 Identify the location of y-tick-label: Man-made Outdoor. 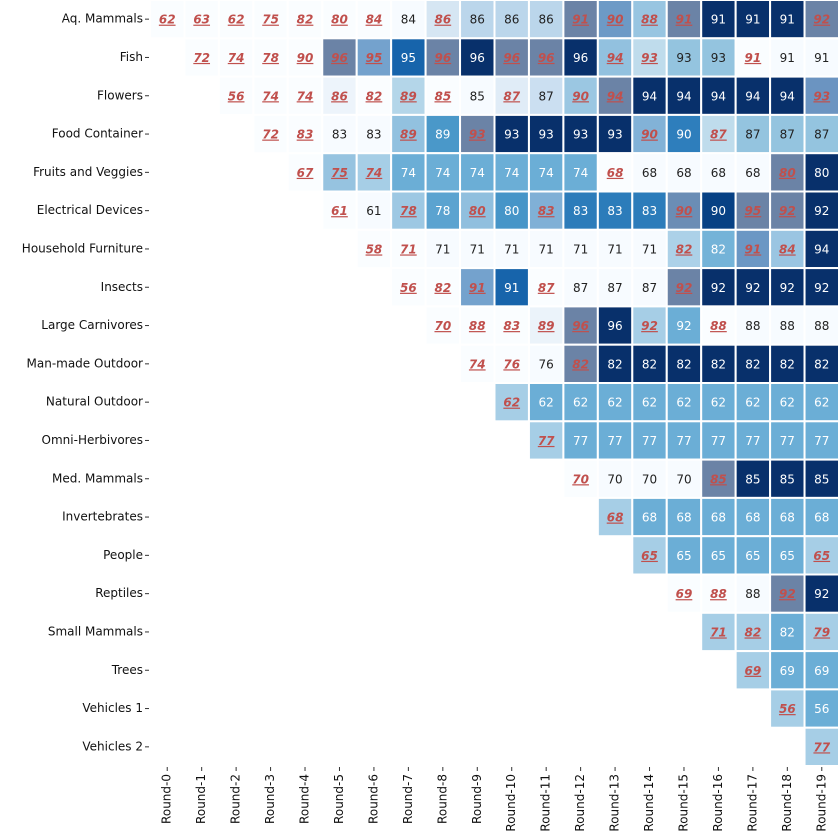
(85, 363).